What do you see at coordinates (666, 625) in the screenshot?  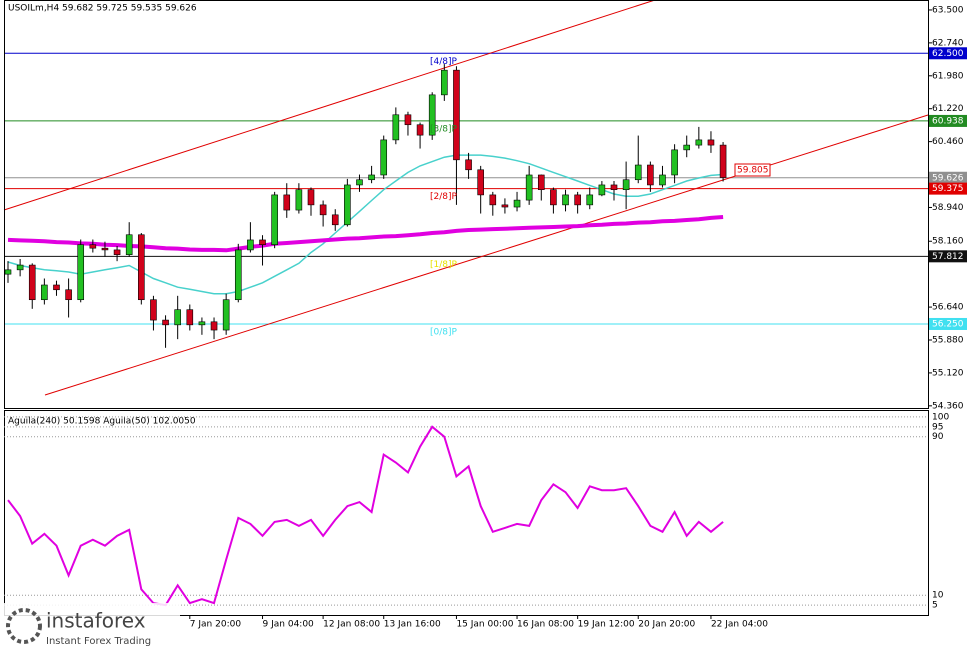 I see `x-tick-label: 20 Jan 20:00` at bounding box center [666, 625].